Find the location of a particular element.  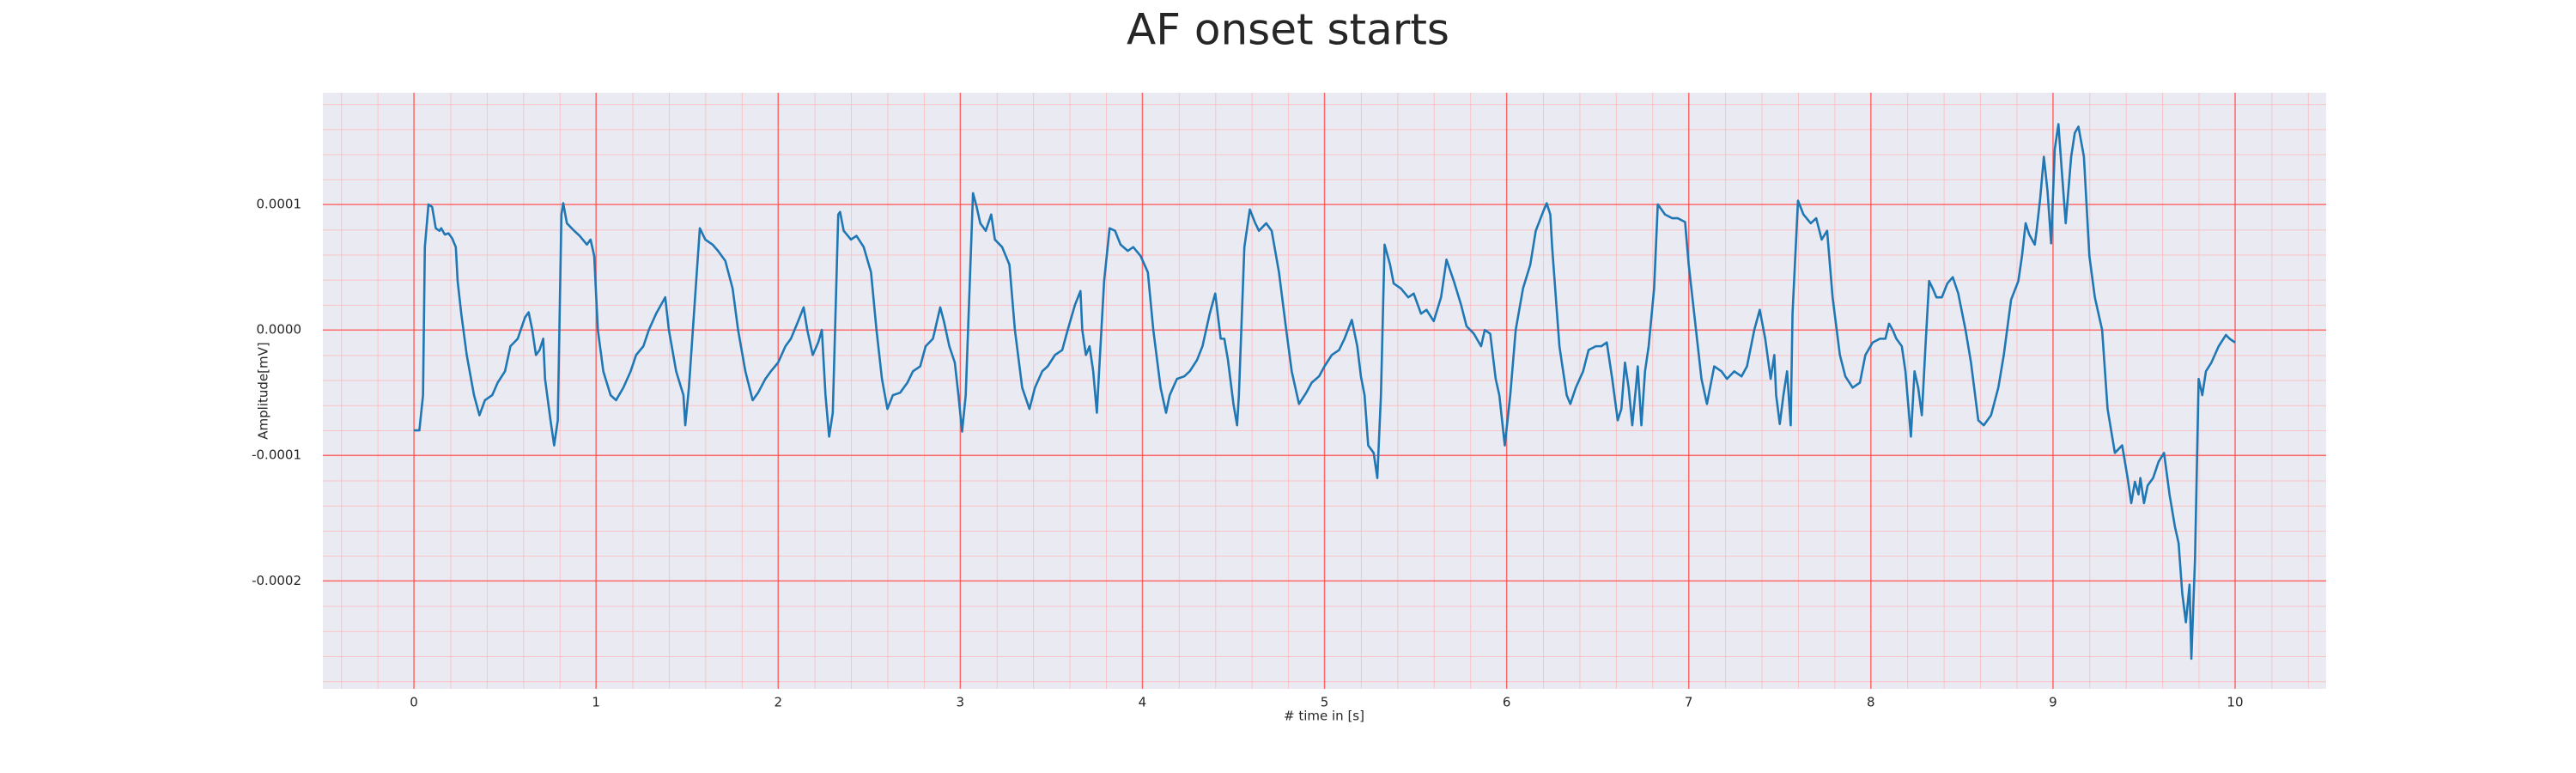

y-tick-label: 0.0001 is located at coordinates (280, 204).